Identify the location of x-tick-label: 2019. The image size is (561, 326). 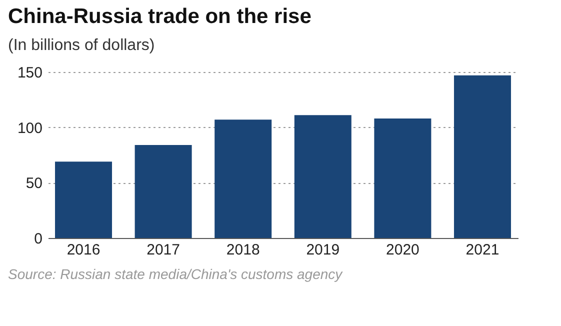
(323, 250).